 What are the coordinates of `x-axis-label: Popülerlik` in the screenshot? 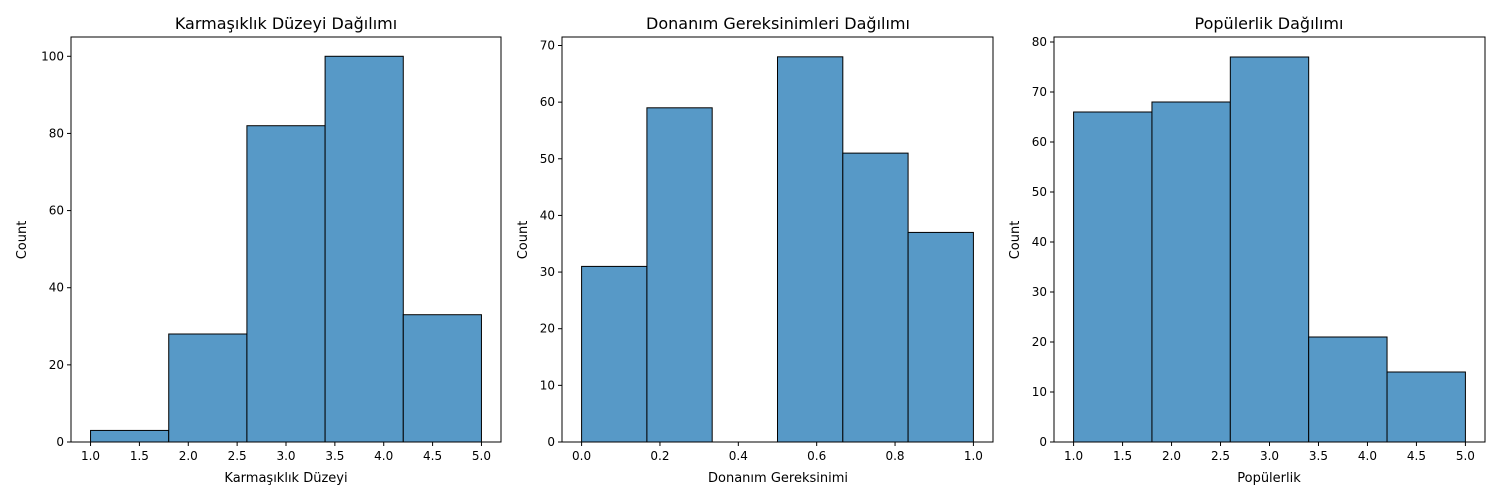 It's located at (1269, 478).